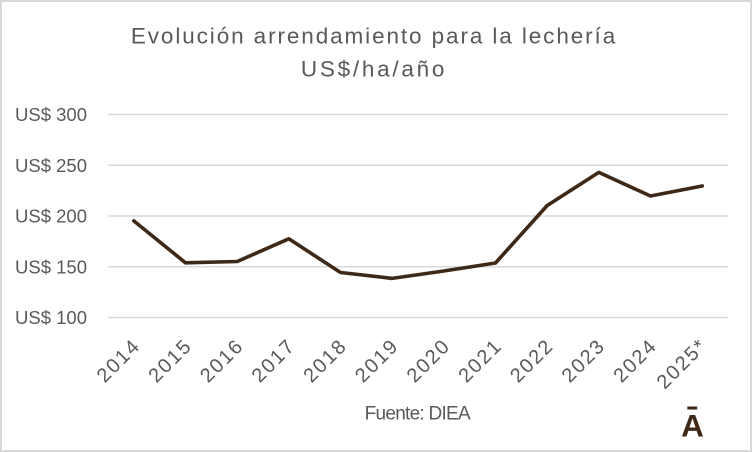 Image resolution: width=752 pixels, height=452 pixels. What do you see at coordinates (418, 414) in the screenshot?
I see `svg-text: Fuente: DIEA` at bounding box center [418, 414].